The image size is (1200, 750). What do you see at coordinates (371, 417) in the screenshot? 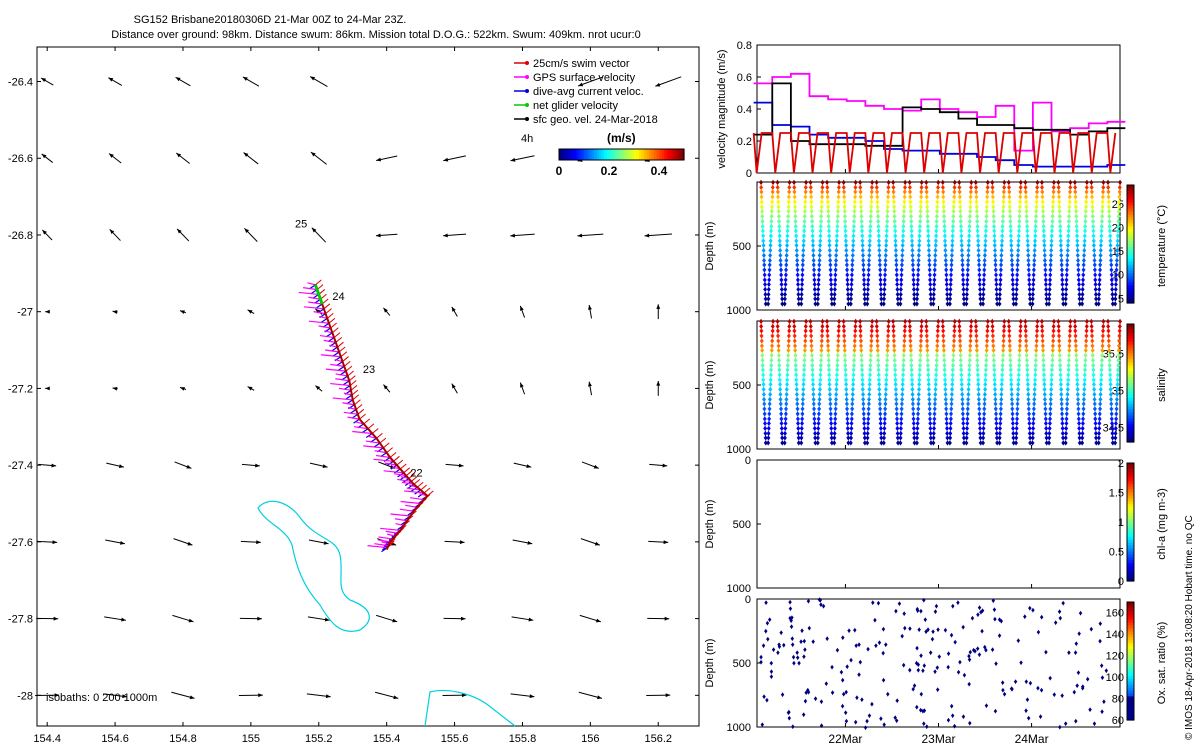
I see `glider-track-line` at bounding box center [371, 417].